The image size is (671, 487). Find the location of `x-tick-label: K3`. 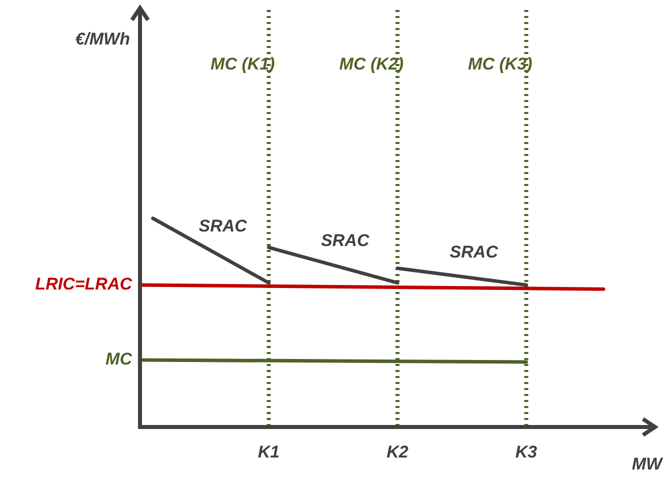

x-tick-label: K3 is located at coordinates (526, 452).